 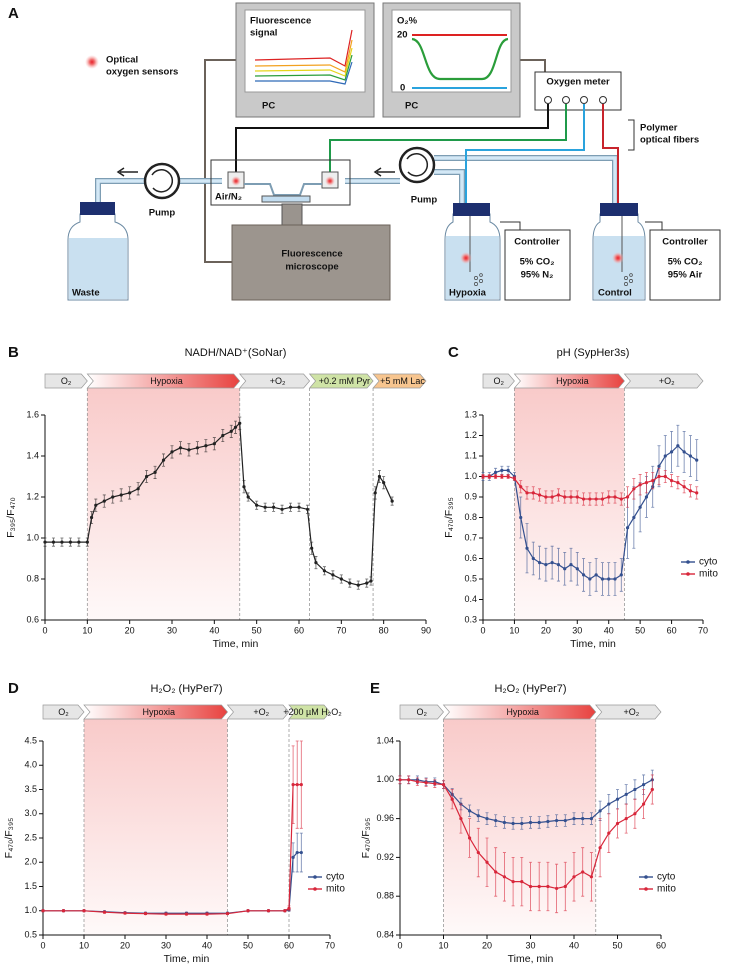 What do you see at coordinates (30, 910) in the screenshot?
I see `y-tick-label: 1.0` at bounding box center [30, 910].